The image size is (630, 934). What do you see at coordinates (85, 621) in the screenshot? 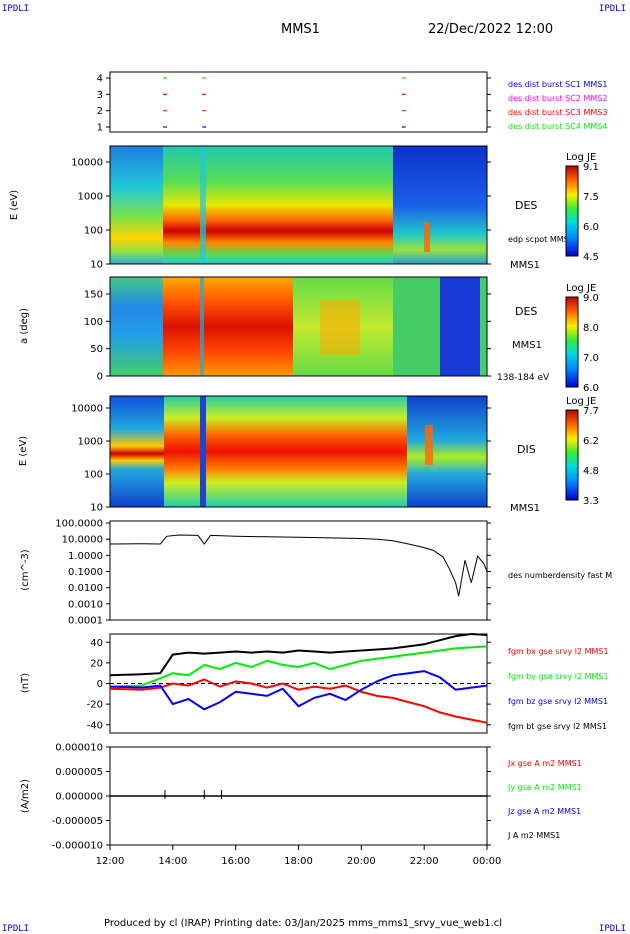
I see `density-tick-label: 0.0001` at bounding box center [85, 621].